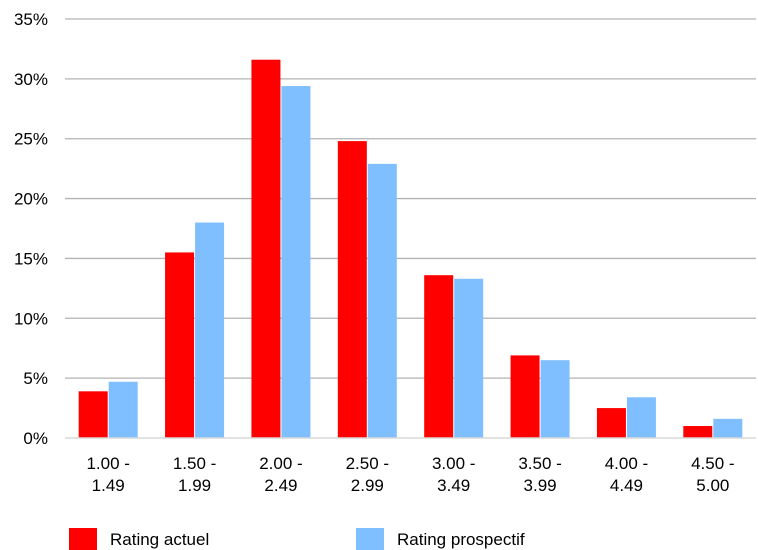 The width and height of the screenshot is (758, 550). What do you see at coordinates (453, 474) in the screenshot?
I see `x-tick-label: 3.00 -3.49` at bounding box center [453, 474].